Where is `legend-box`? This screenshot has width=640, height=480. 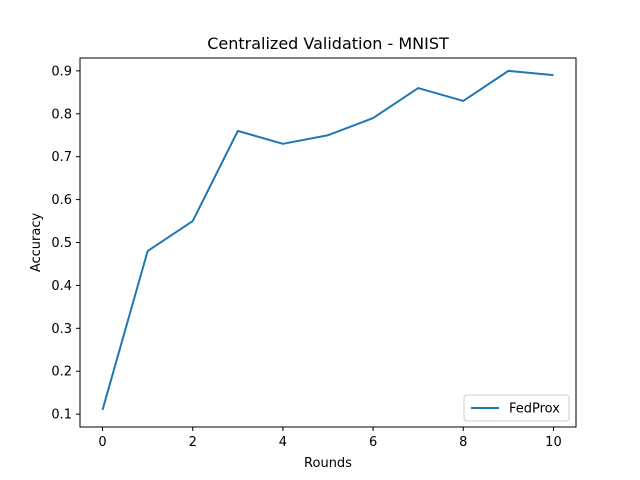 legend-box is located at coordinates (516, 408).